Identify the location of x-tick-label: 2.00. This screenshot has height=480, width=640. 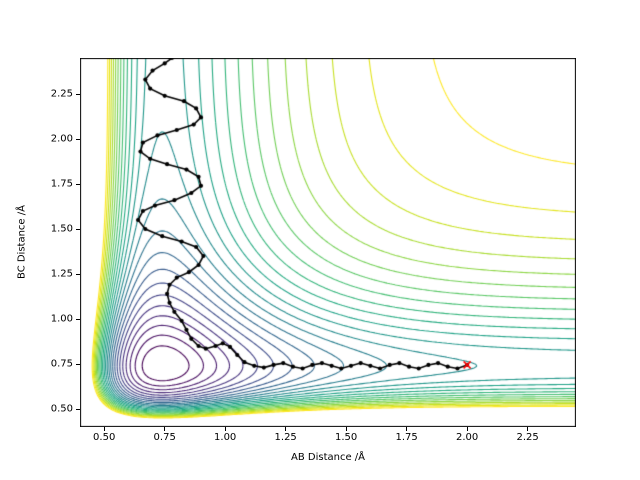
(467, 437).